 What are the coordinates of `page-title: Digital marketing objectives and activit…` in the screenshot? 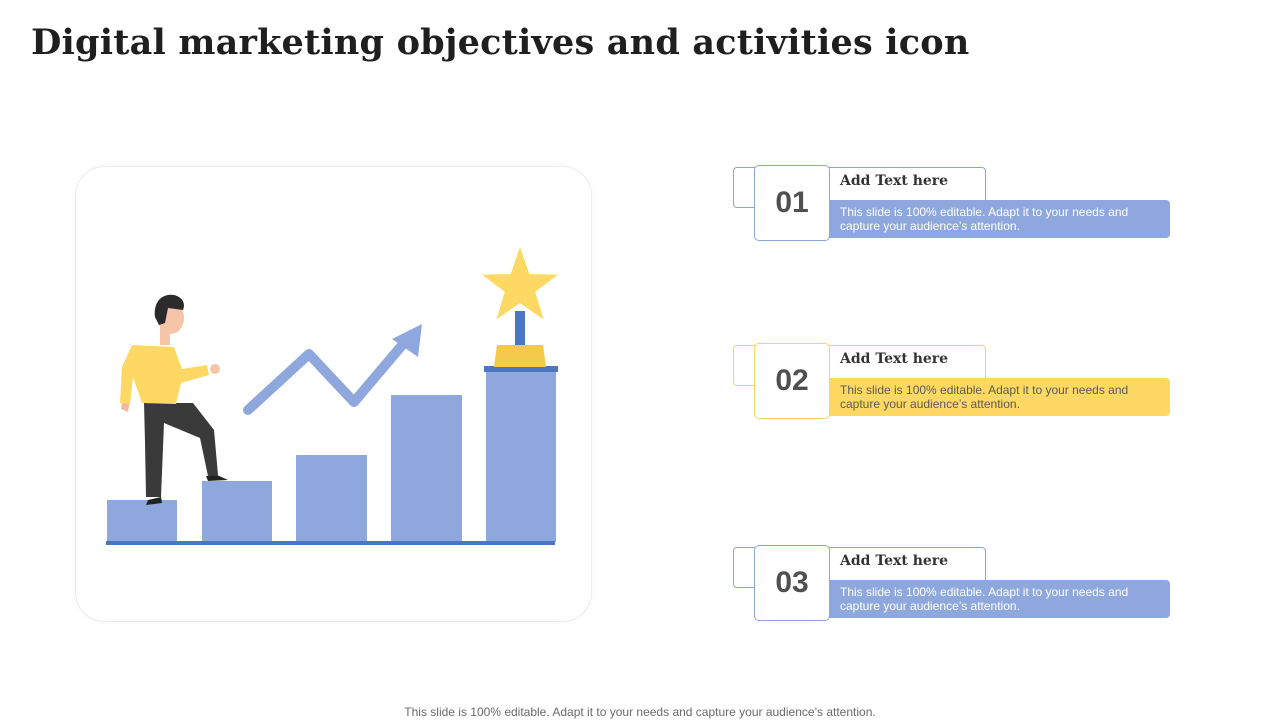 It's located at (500, 42).